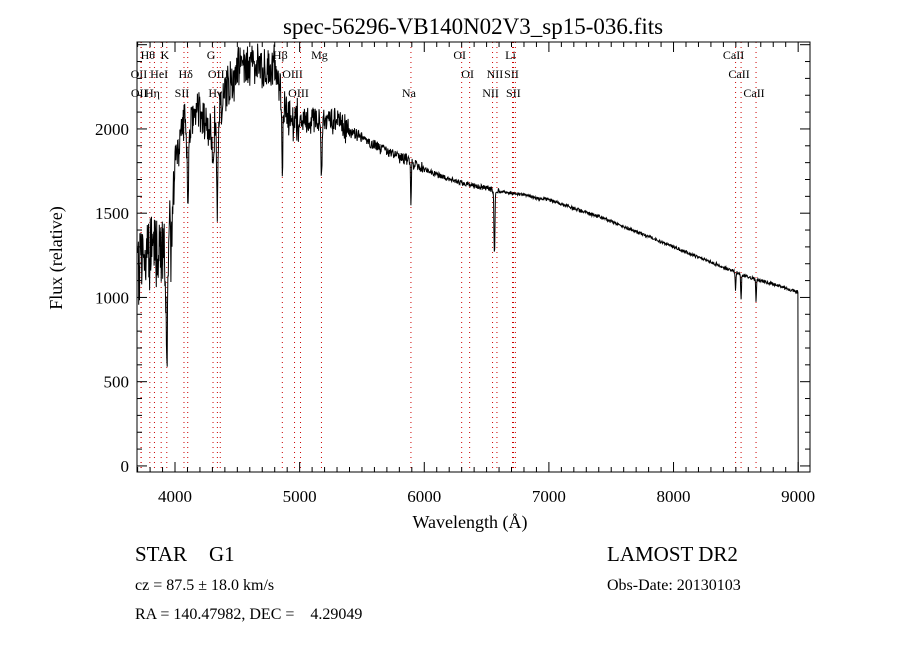 This screenshot has height=650, width=900. Describe the element at coordinates (473, 26) in the screenshot. I see `chart-title: spec-56296-VB140N02V3_sp15-036.fits` at that location.